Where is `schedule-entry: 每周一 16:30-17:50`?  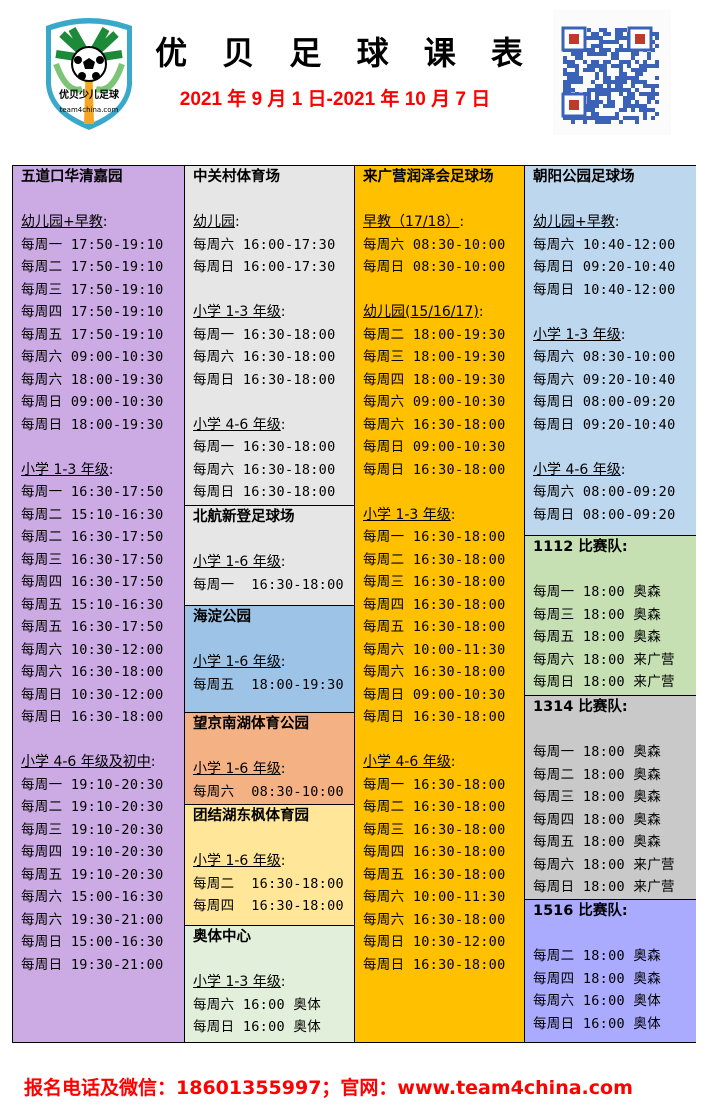 schedule-entry: 每周一 16:30-17:50 is located at coordinates (92, 492).